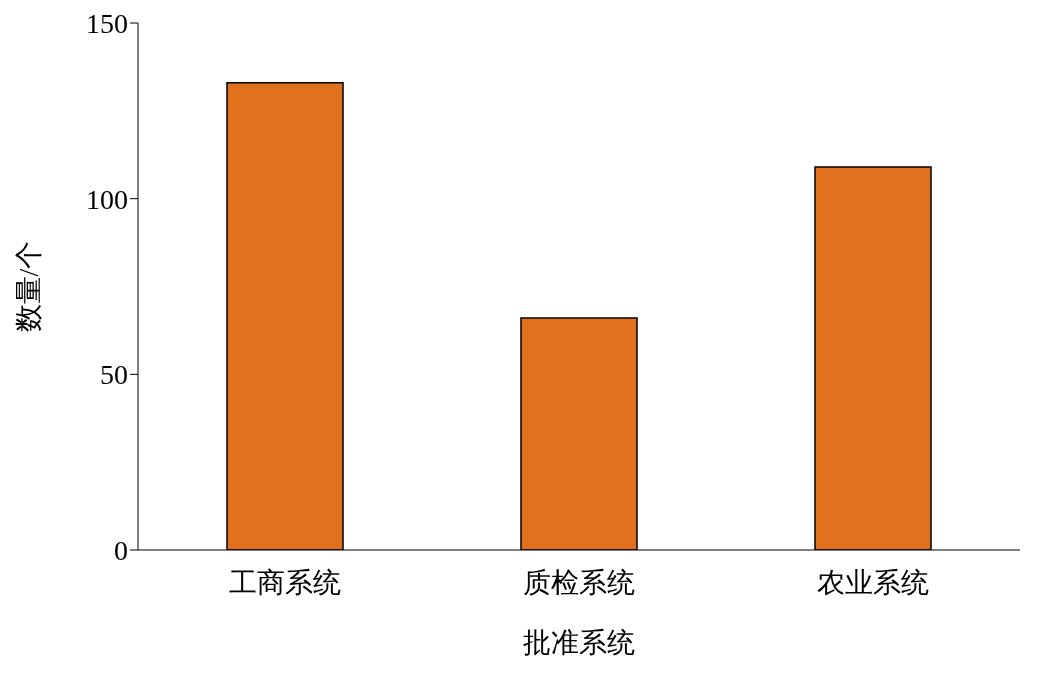  I want to click on y-axis-title: 数量/个, so click(28, 286).